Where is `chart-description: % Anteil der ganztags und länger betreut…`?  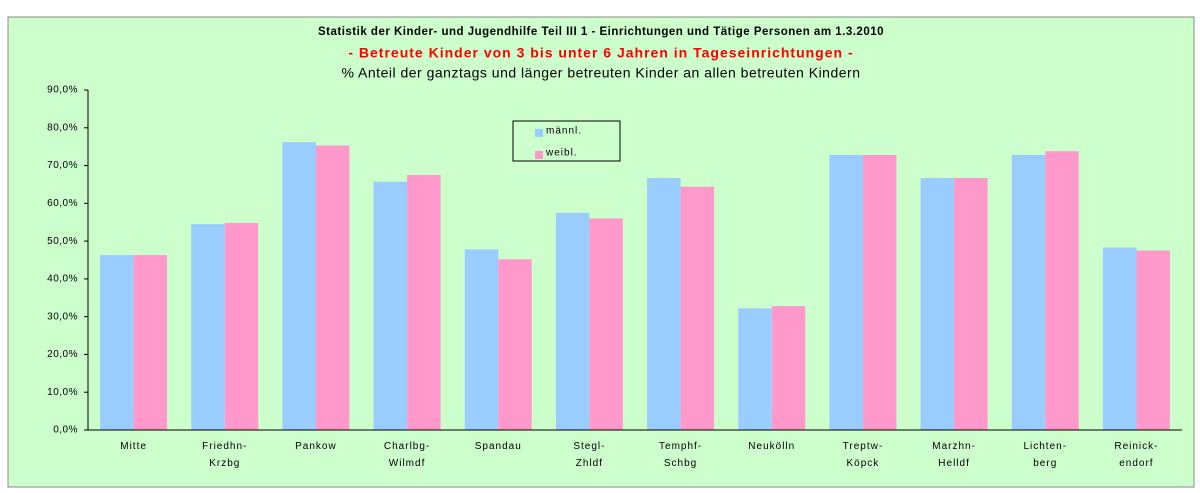 chart-description: % Anteil der ganztags und länger betreut… is located at coordinates (600, 73).